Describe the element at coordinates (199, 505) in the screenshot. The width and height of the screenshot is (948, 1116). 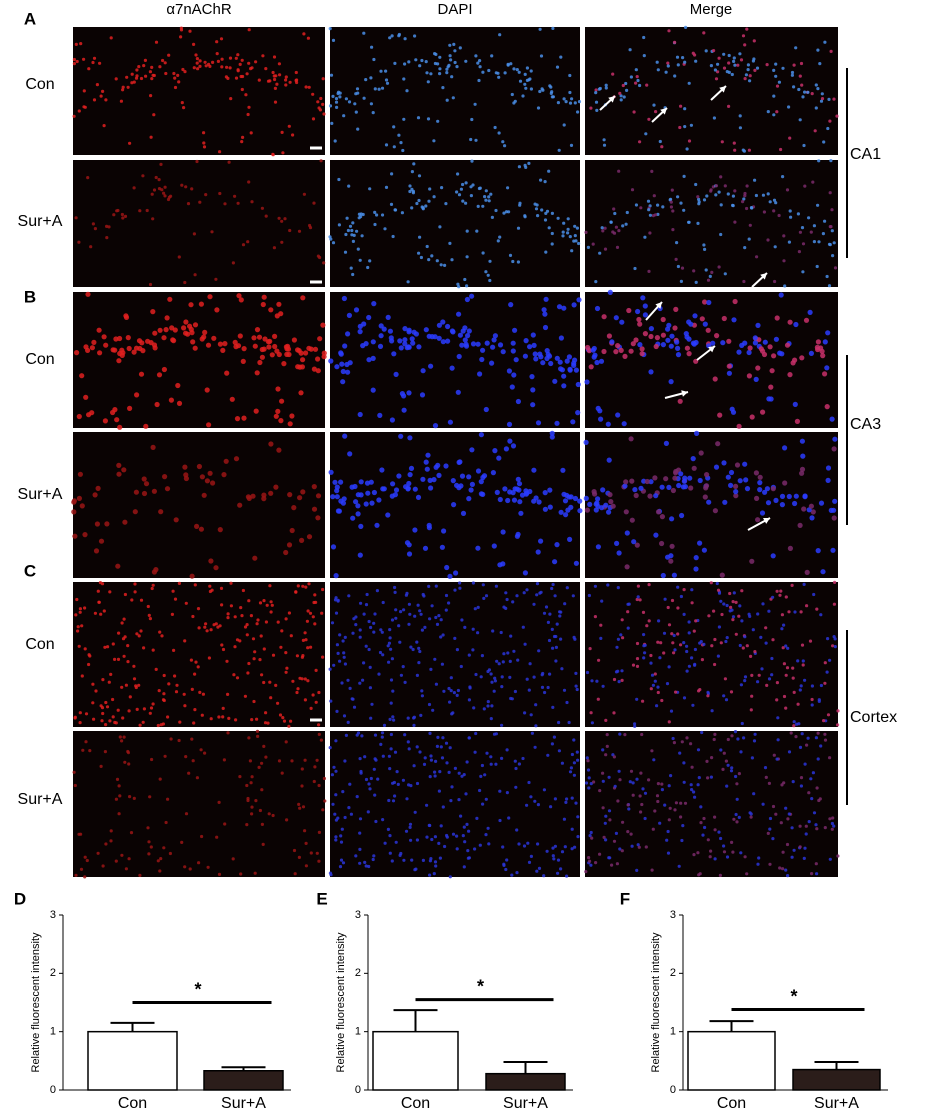
I see `micrograph-bg` at that location.